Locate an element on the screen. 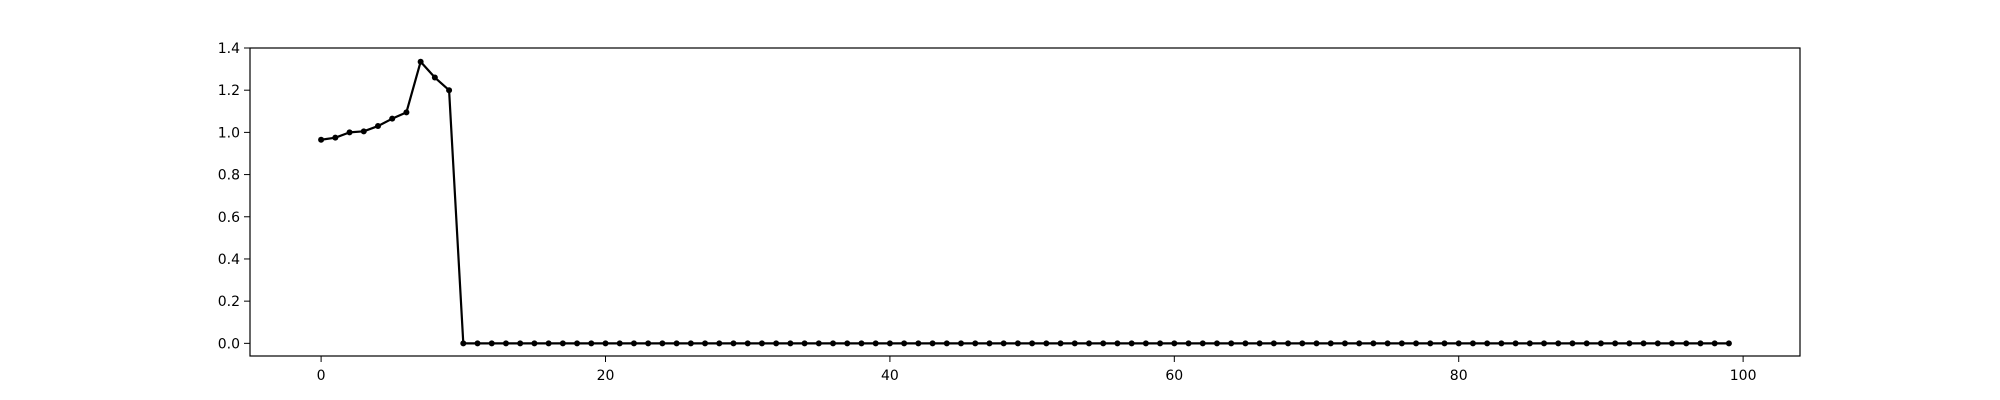  x-tick-label: 20 is located at coordinates (606, 376).